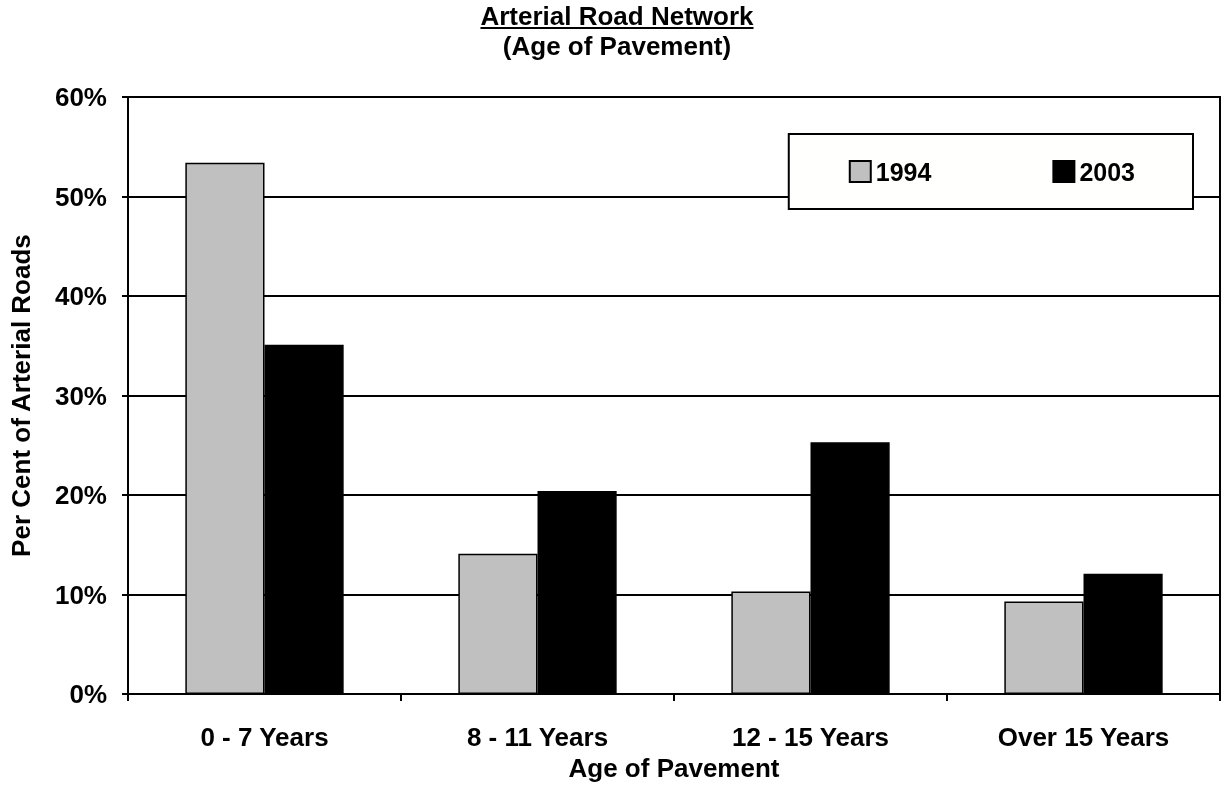  I want to click on y-tick-label: 10%, so click(80, 594).